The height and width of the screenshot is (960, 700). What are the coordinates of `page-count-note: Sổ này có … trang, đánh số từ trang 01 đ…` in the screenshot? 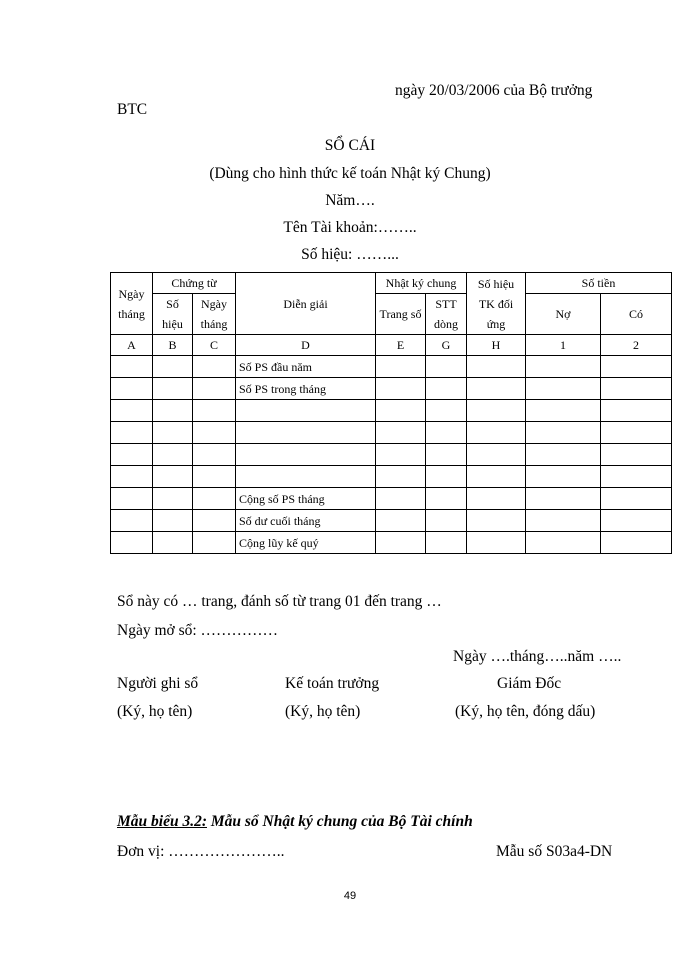 It's located at (279, 601).